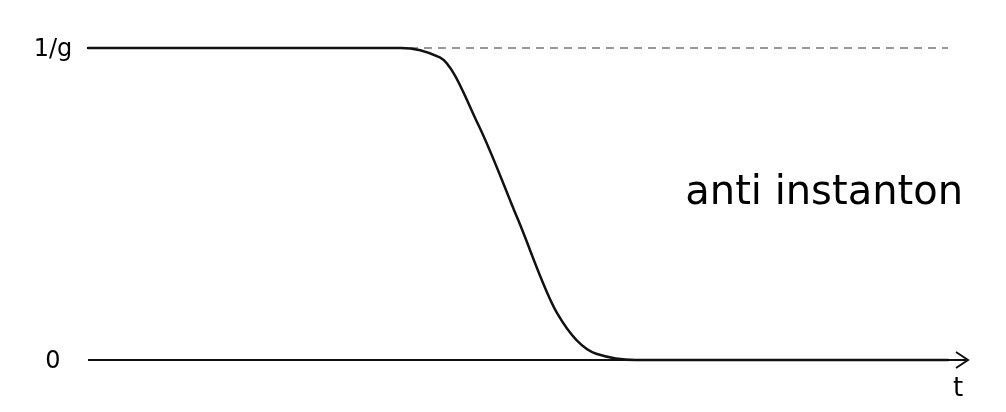 Image resolution: width=1006 pixels, height=412 pixels. I want to click on x-axis-title: t, so click(958, 387).